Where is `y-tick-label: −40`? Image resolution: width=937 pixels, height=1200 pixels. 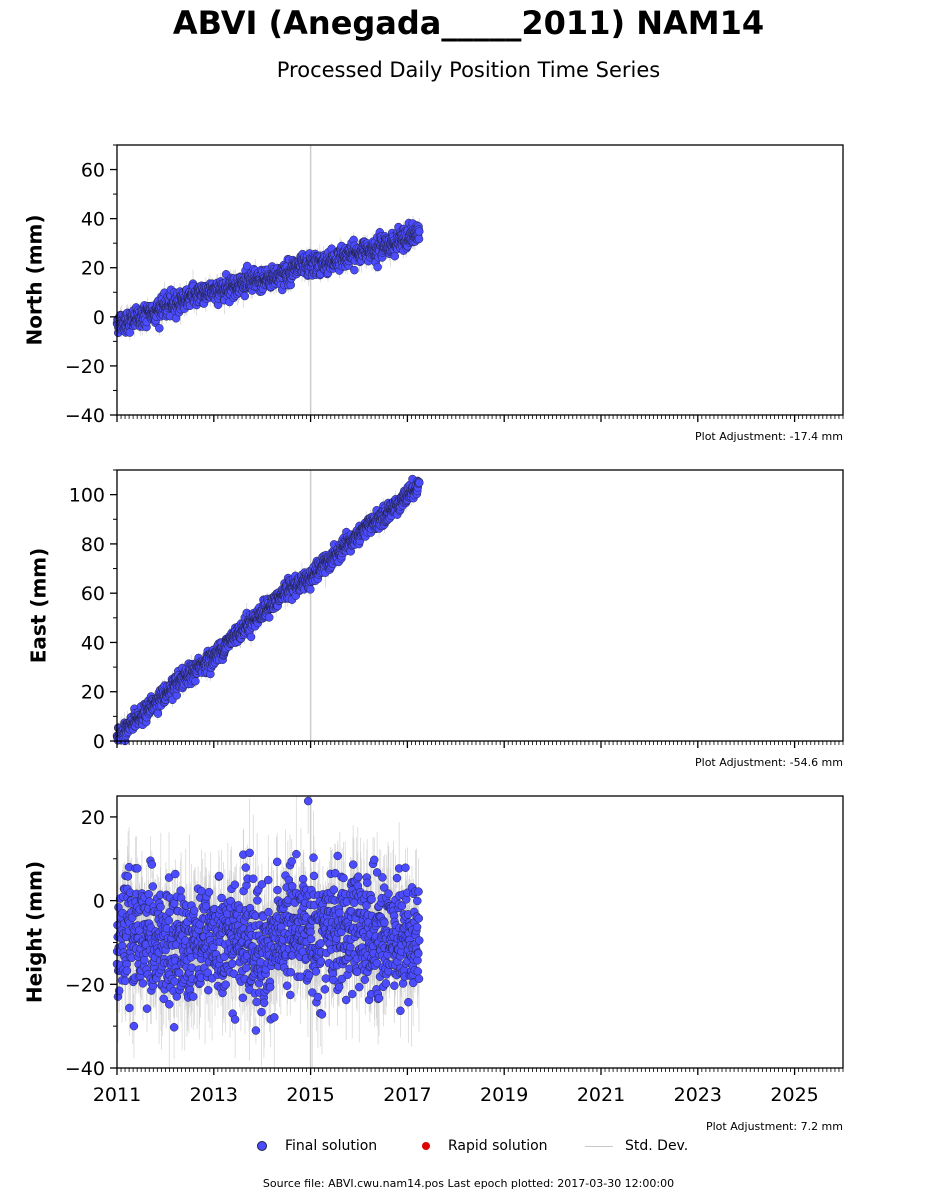 y-tick-label: −40 is located at coordinates (85, 416).